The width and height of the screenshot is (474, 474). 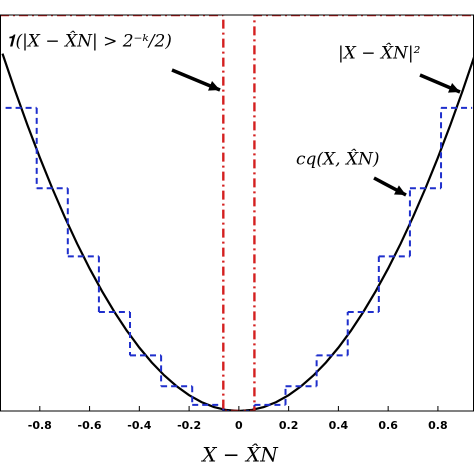 What do you see at coordinates (239, 455) in the screenshot?
I see `x-axis-label: X − X̂N` at bounding box center [239, 455].